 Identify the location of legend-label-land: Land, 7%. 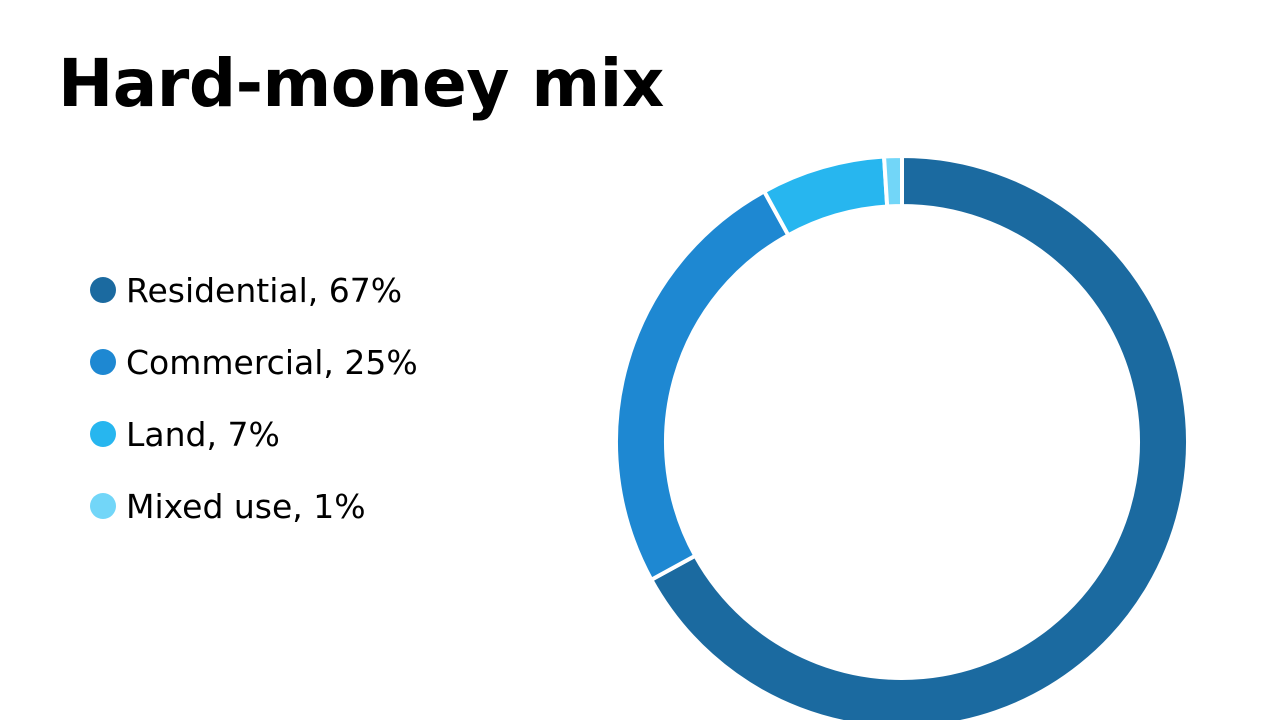
(203, 434).